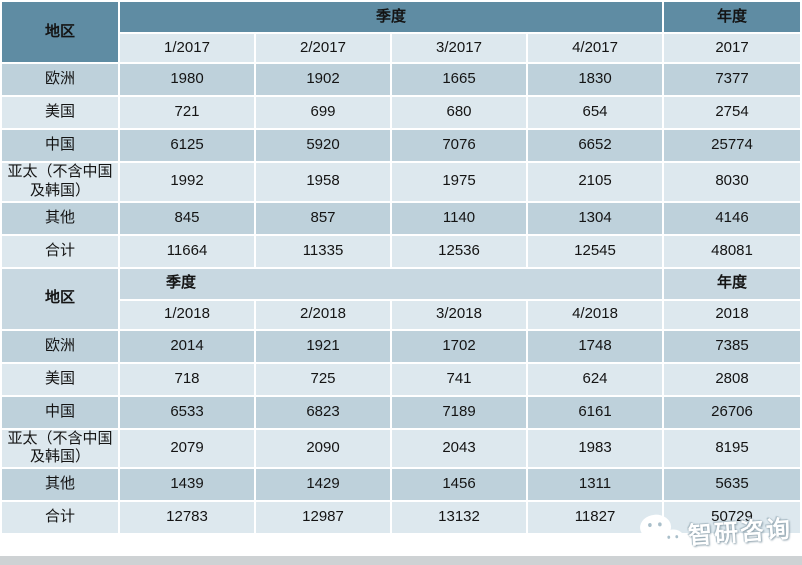 This screenshot has width=802, height=565. Describe the element at coordinates (187, 79) in the screenshot. I see `value-cell: 1980` at that location.